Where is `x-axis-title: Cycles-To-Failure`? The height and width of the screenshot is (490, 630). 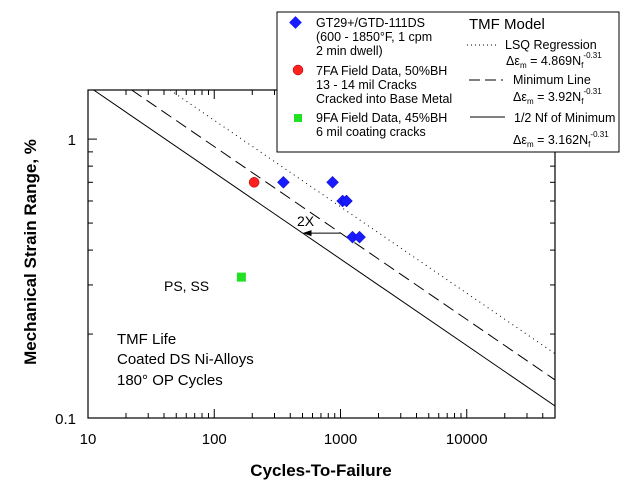
x-axis-title: Cycles-To-Failure is located at coordinates (320, 470).